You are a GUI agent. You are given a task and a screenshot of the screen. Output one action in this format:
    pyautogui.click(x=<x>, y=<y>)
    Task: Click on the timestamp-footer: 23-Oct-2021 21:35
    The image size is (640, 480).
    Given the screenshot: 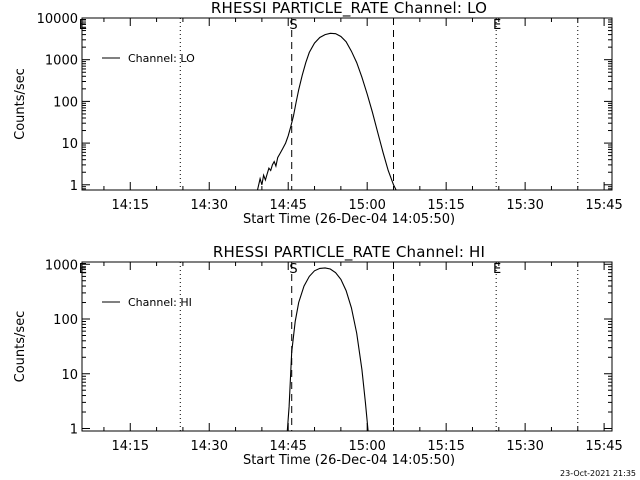 What is the action you would take?
    pyautogui.click(x=598, y=473)
    